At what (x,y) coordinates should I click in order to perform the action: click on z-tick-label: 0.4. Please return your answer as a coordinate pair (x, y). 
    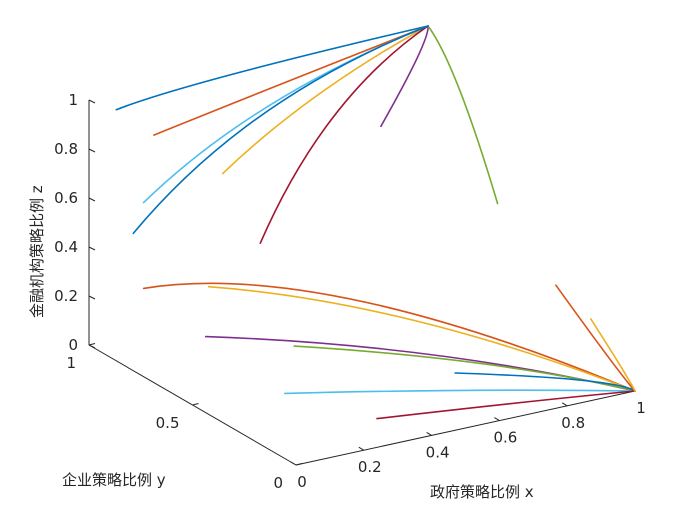
    Looking at the image, I should click on (66, 247).